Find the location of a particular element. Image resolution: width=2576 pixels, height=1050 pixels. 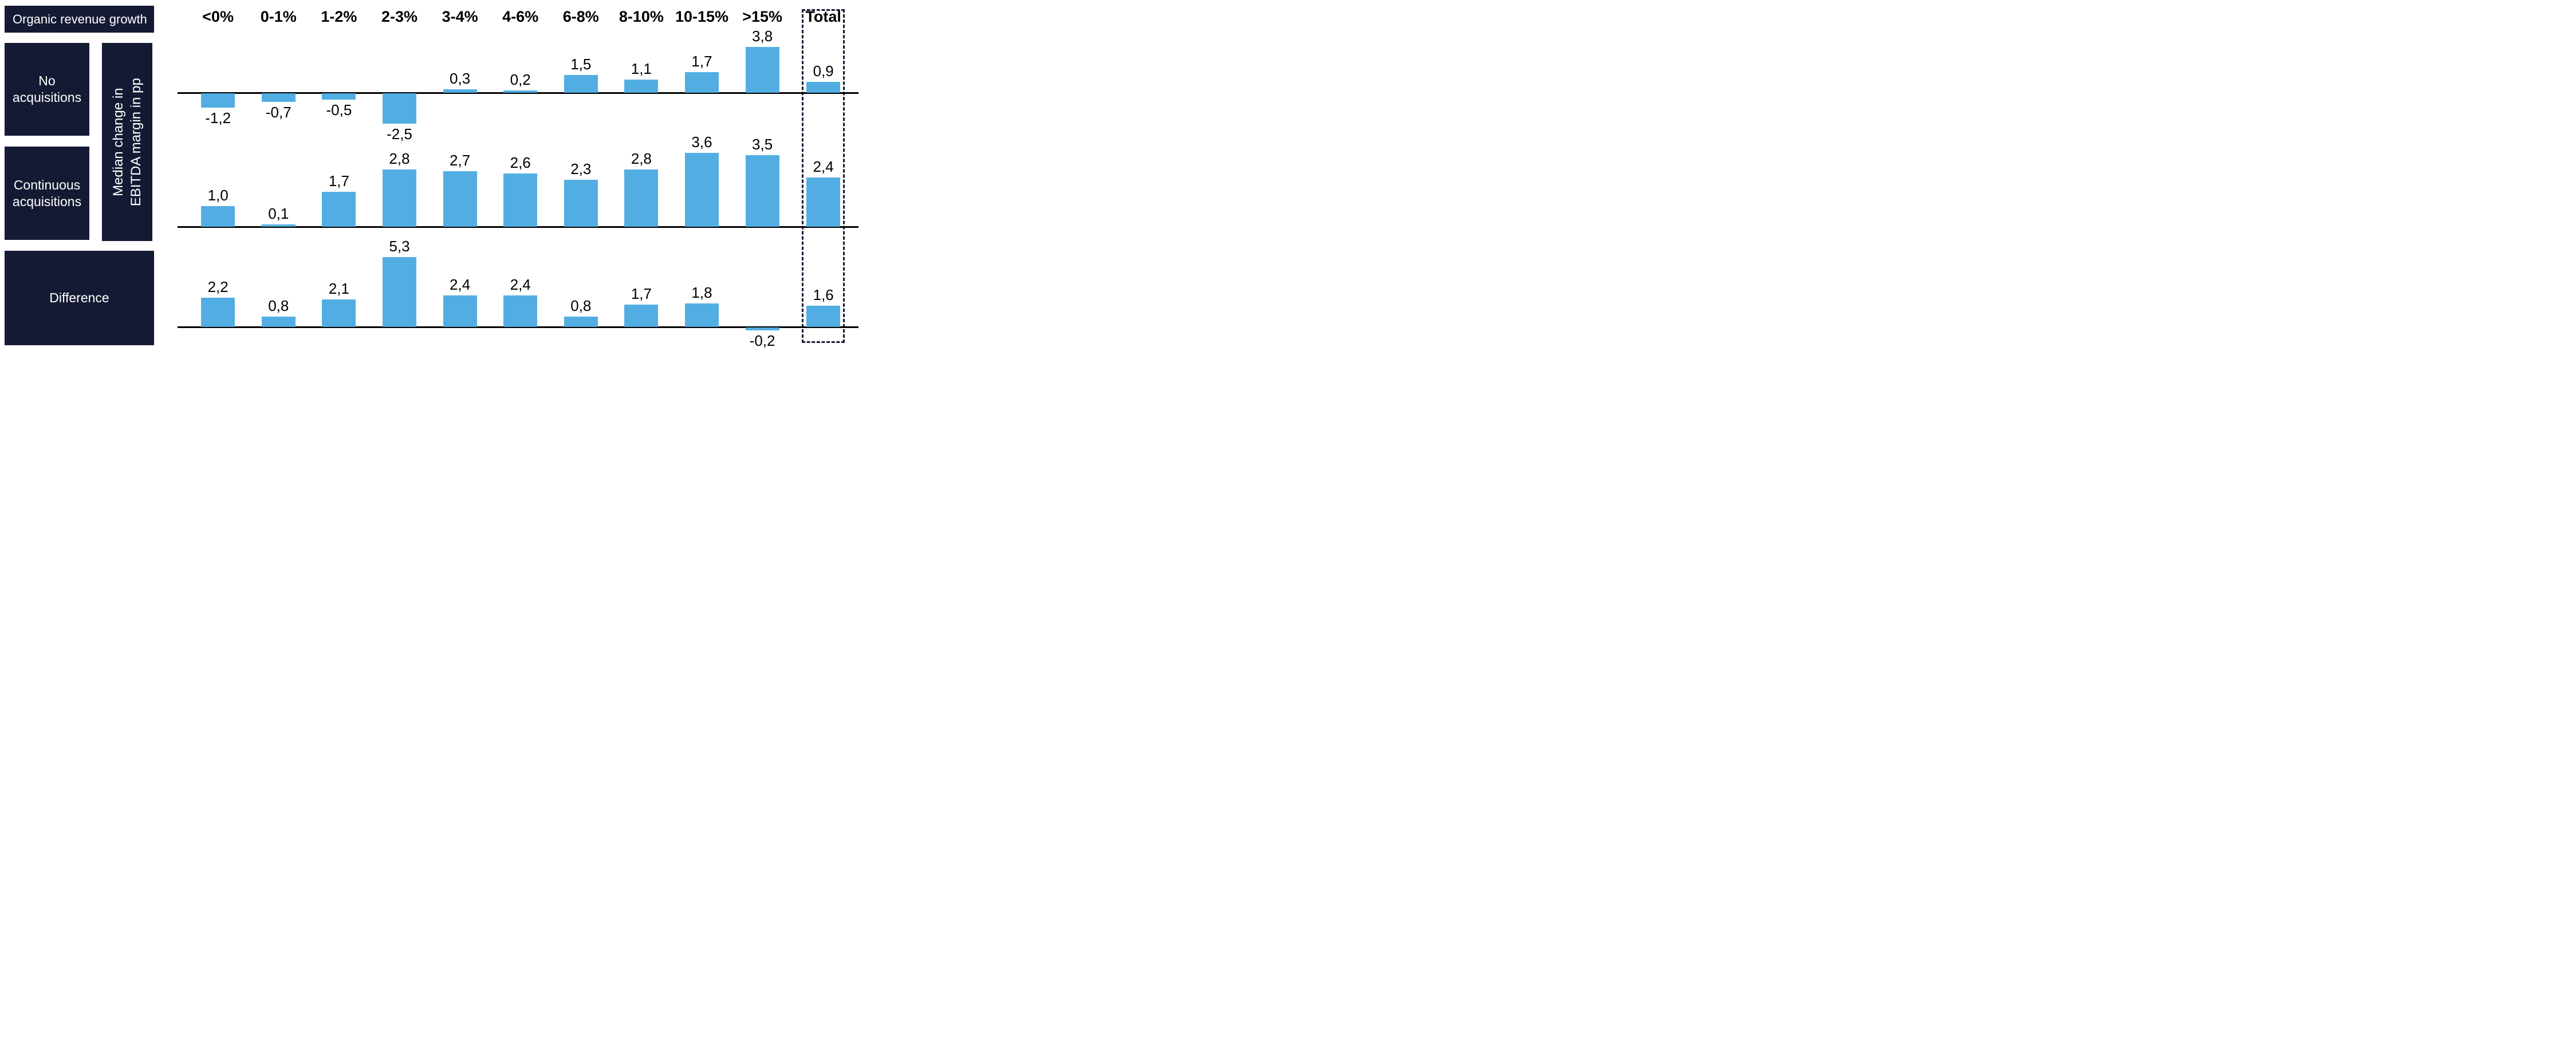

column-header: 2-3% is located at coordinates (399, 16).